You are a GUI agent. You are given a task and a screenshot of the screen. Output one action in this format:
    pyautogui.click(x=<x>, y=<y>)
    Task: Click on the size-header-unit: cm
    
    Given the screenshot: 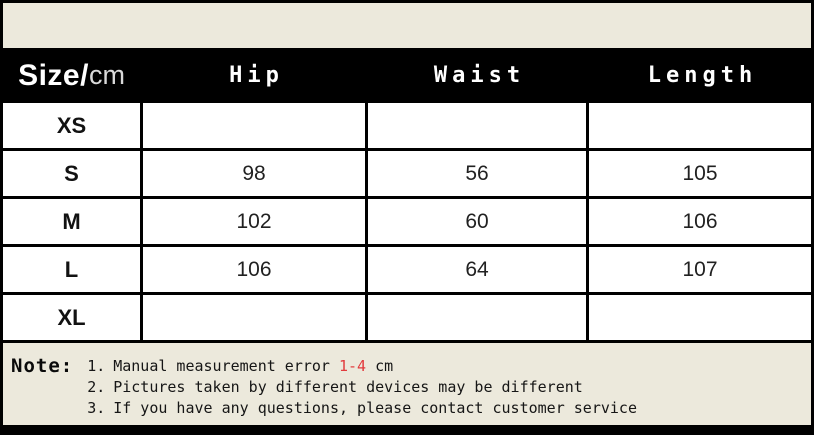 What is the action you would take?
    pyautogui.click(x=106, y=75)
    